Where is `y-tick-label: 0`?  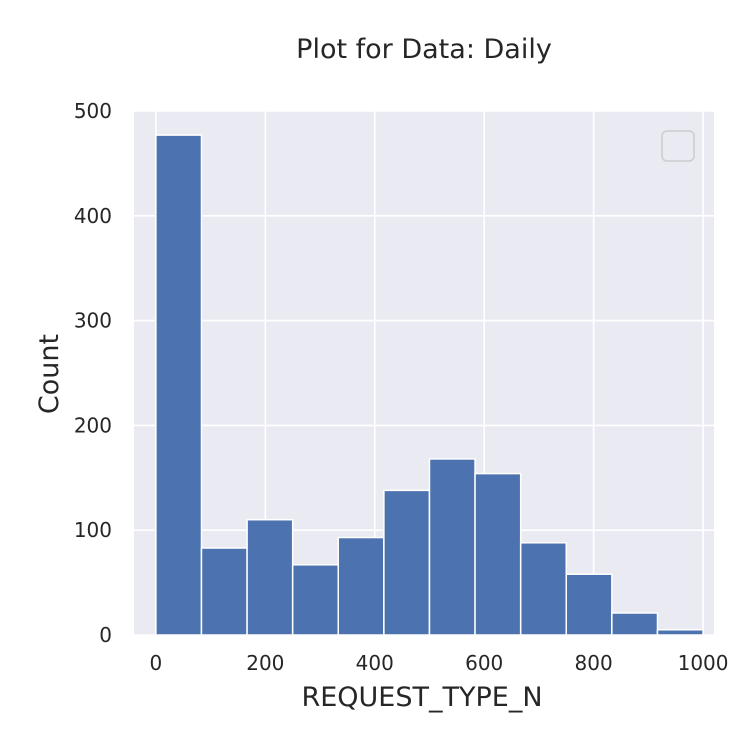 y-tick-label: 0 is located at coordinates (105, 635).